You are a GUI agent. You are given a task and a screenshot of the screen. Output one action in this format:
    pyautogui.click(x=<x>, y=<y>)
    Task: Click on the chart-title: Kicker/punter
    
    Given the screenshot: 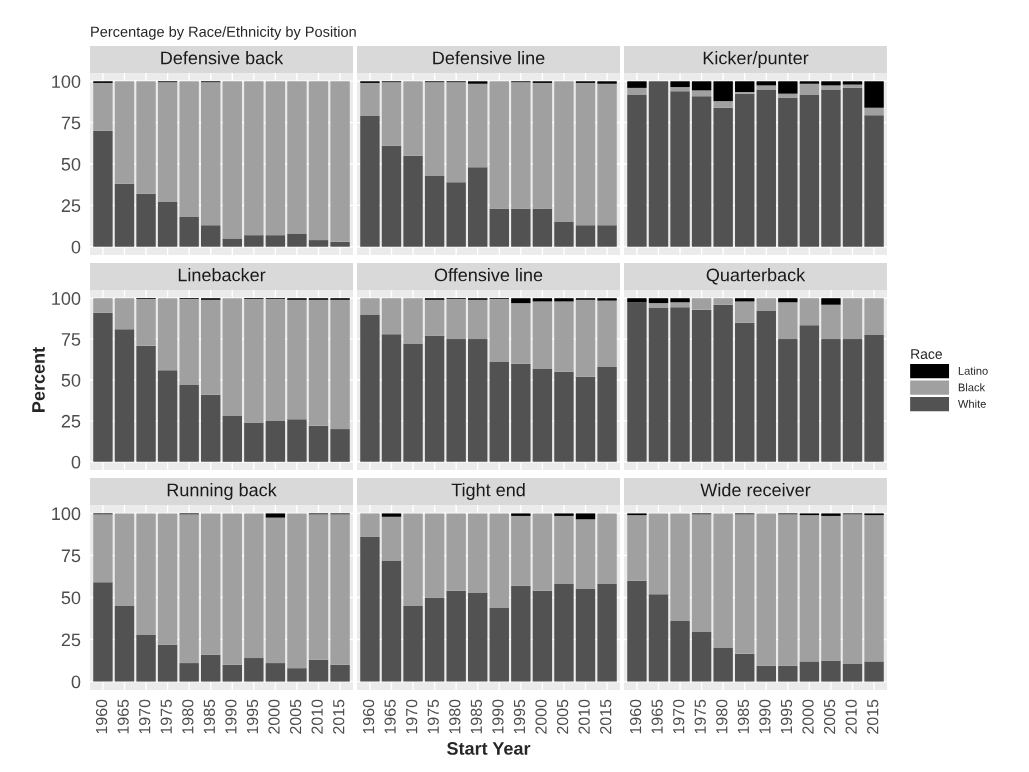 What is the action you would take?
    pyautogui.click(x=756, y=59)
    